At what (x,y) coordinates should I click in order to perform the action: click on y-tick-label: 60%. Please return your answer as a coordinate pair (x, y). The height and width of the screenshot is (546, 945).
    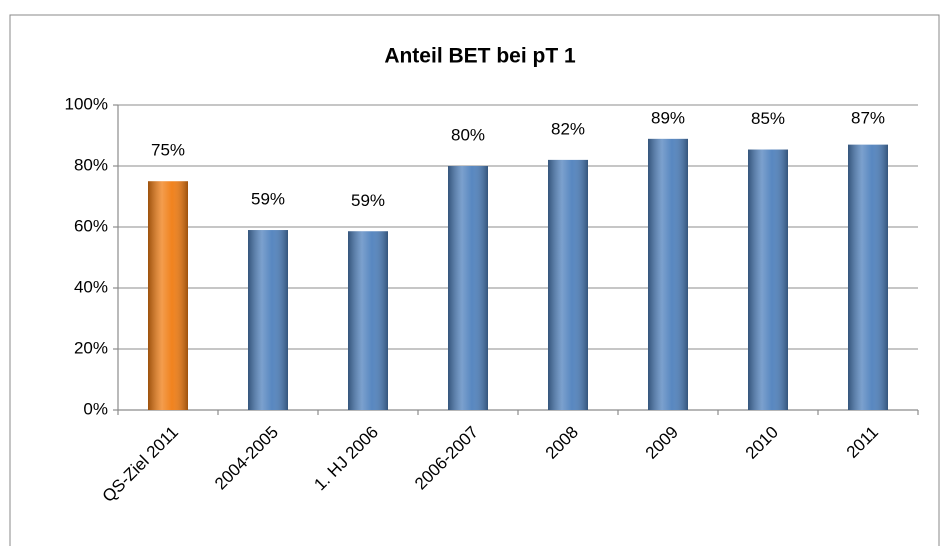
    Looking at the image, I should click on (91, 225).